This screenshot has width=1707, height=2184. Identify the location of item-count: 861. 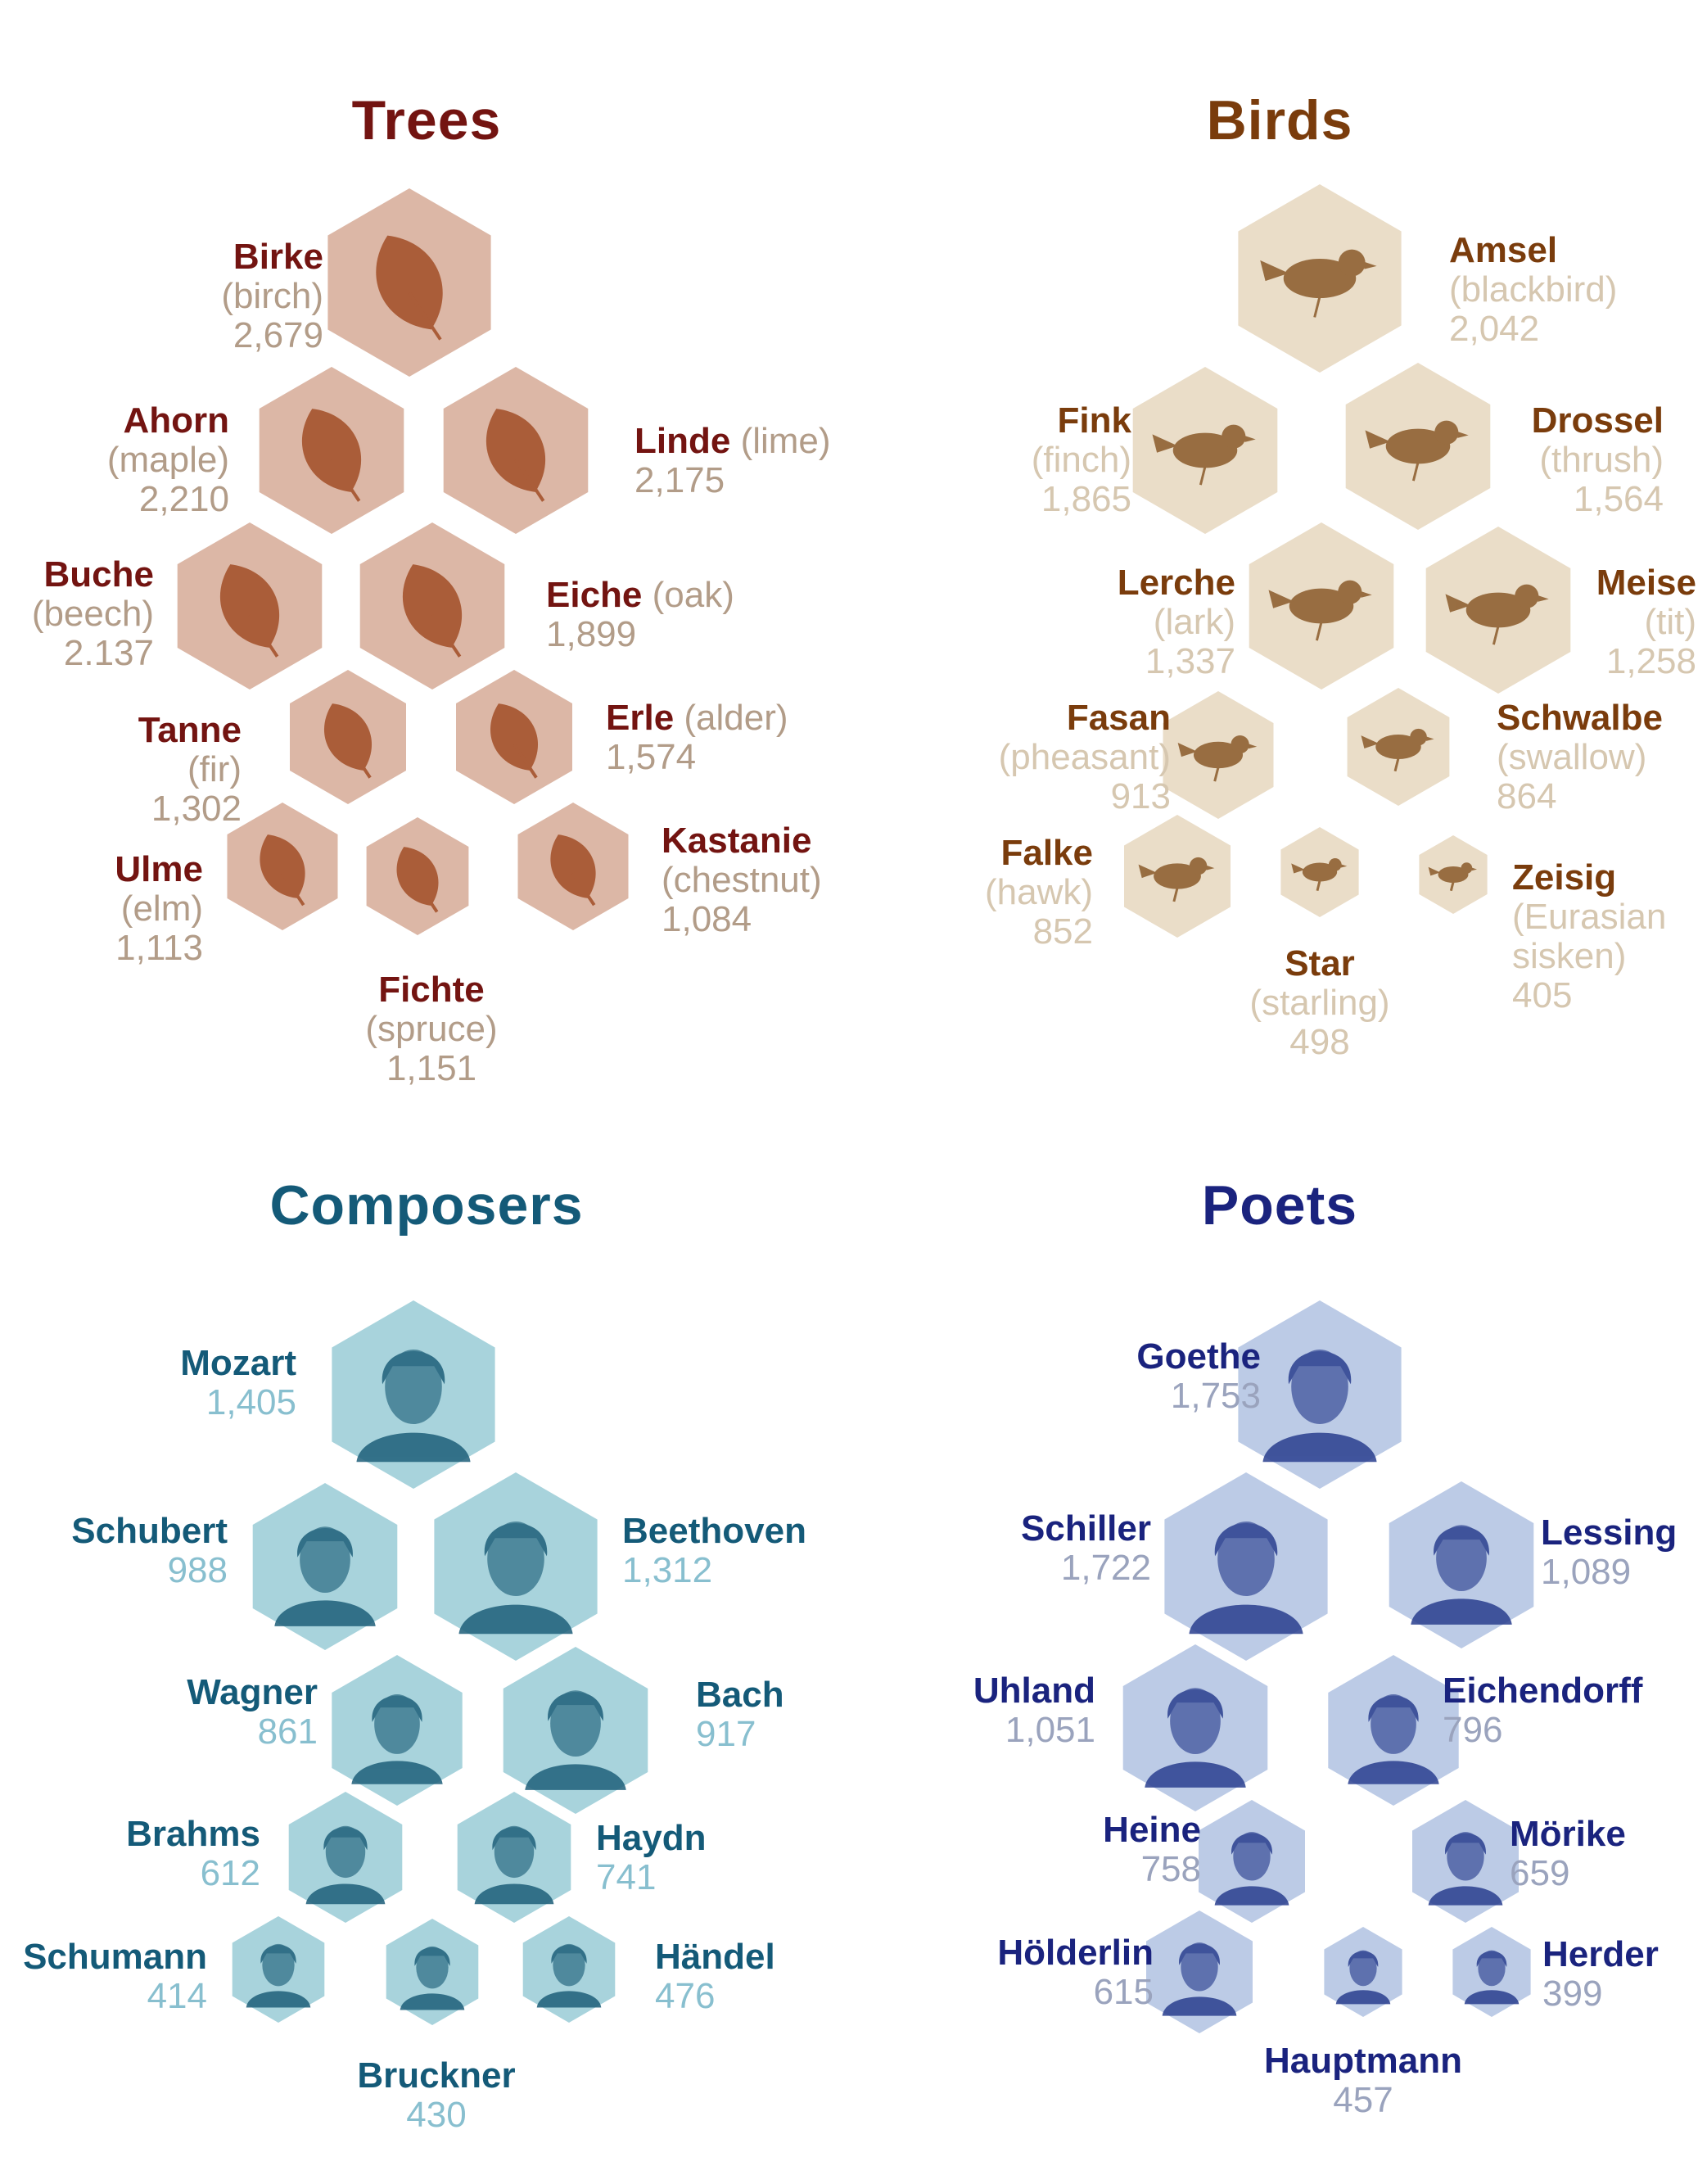
(287, 1731).